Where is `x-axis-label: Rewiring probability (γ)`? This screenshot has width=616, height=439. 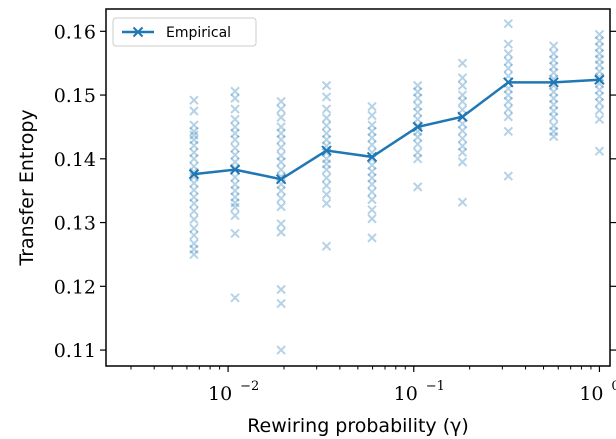
x-axis-label: Rewiring probability (γ) is located at coordinates (358, 426).